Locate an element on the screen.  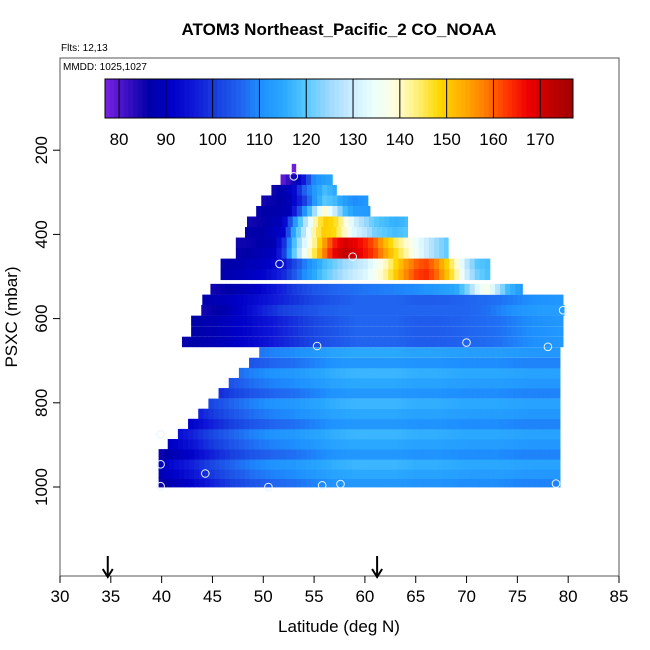
x-tick-label: 40 is located at coordinates (161, 596).